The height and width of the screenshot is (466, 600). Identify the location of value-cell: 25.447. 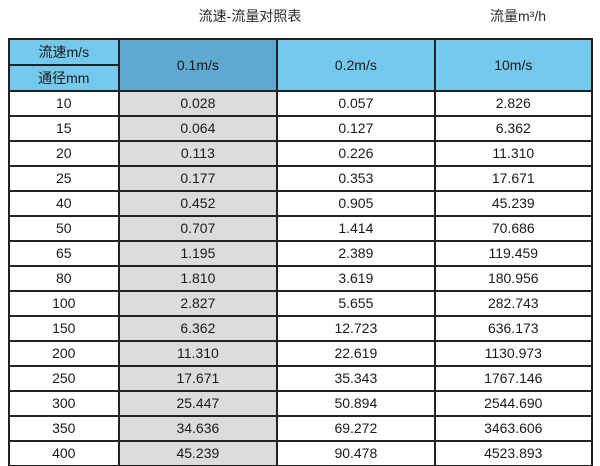
(198, 403).